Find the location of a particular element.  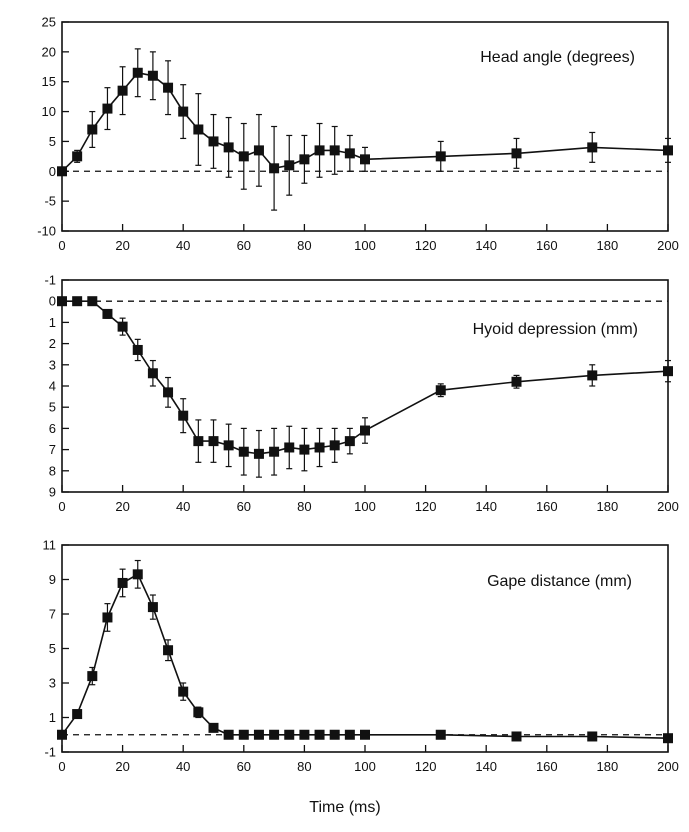

x-tick-label: 140 is located at coordinates (486, 506).